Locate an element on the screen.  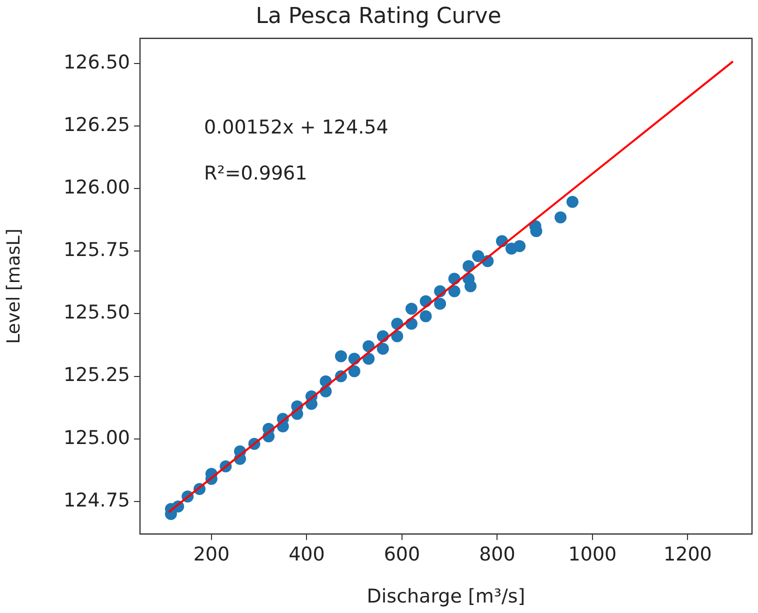
y-tick-label: 126.25 is located at coordinates (97, 125).